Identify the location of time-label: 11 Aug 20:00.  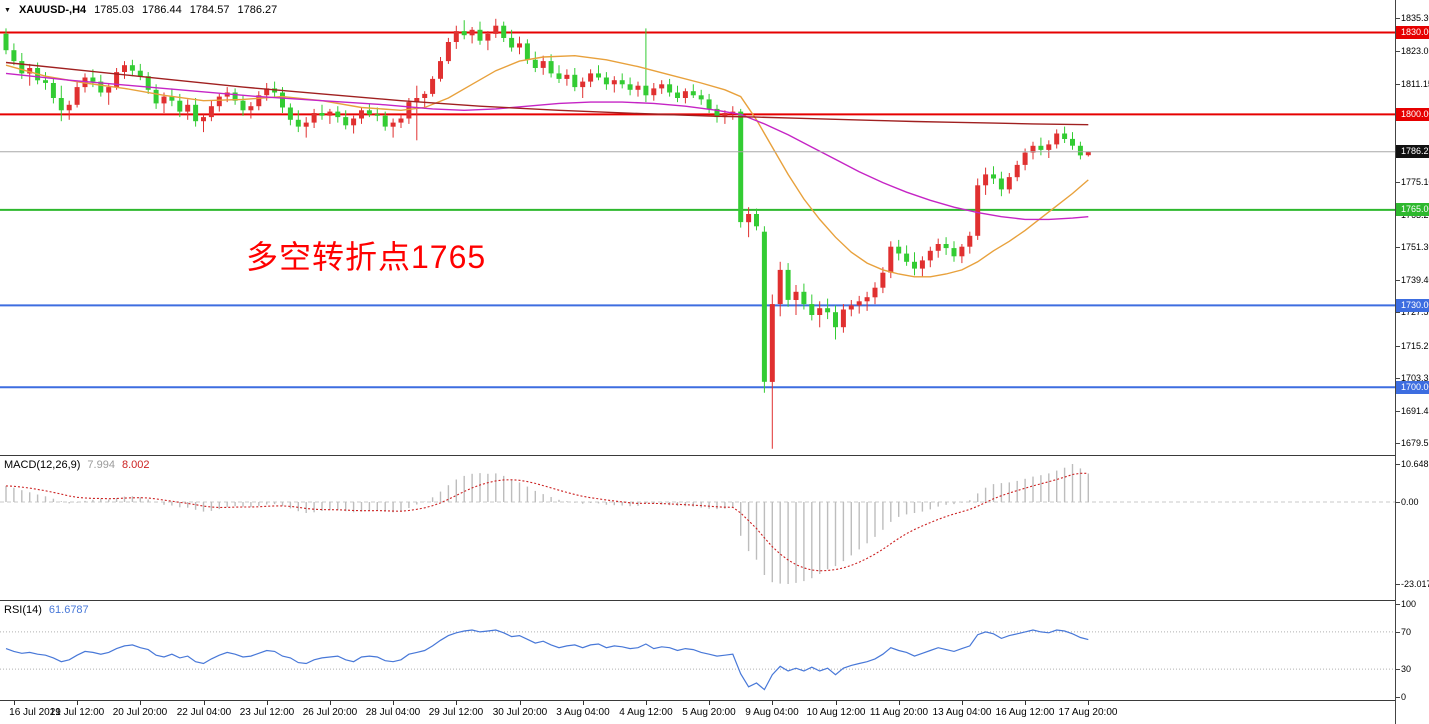
(899, 712).